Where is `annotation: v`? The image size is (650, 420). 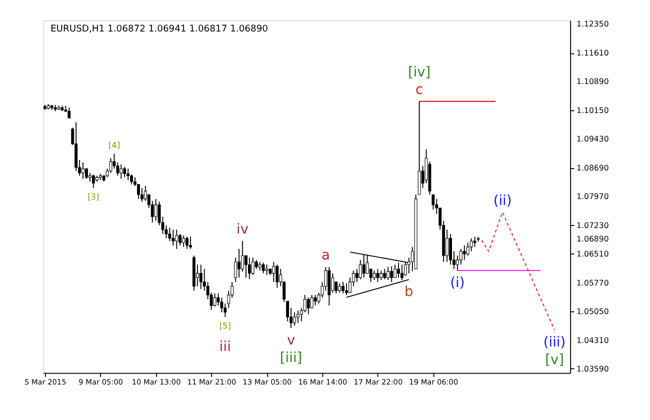 annotation: v is located at coordinates (291, 340).